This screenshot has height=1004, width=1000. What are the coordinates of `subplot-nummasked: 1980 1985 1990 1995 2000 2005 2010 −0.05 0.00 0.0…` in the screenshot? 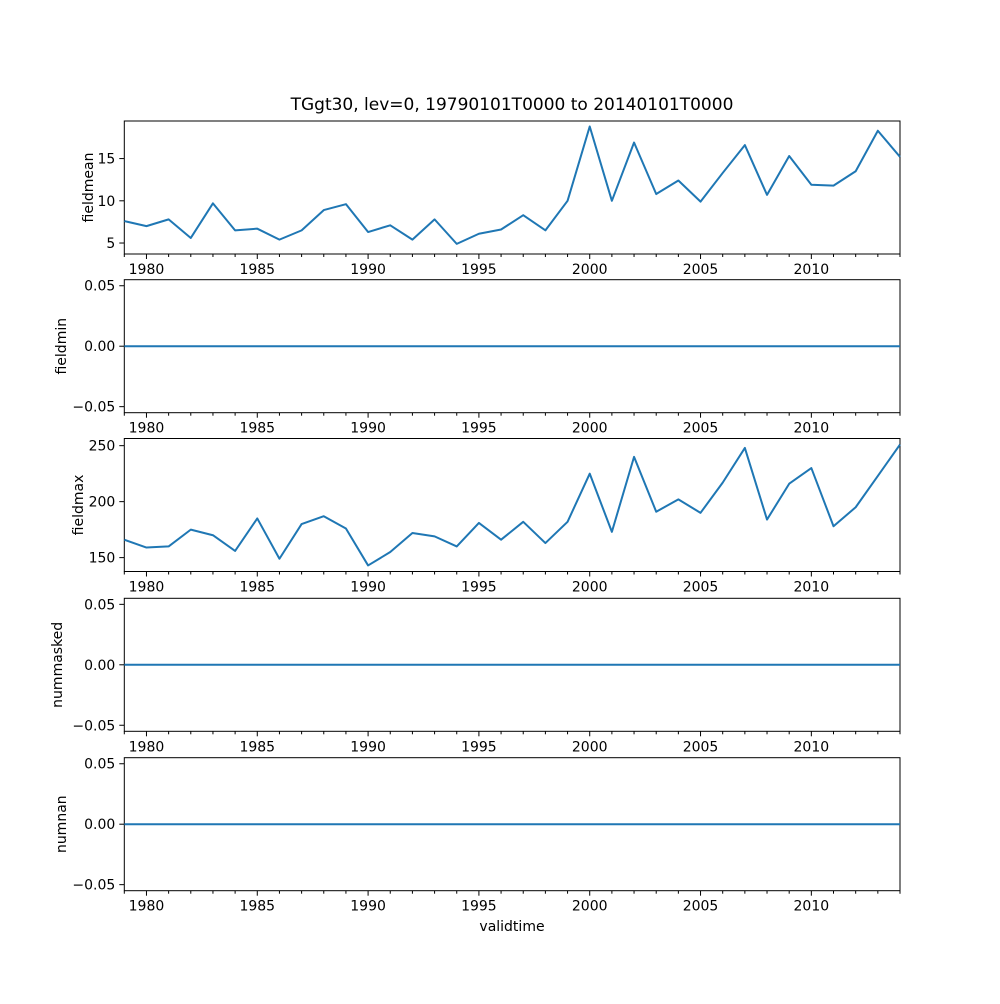 It's located at (475, 676).